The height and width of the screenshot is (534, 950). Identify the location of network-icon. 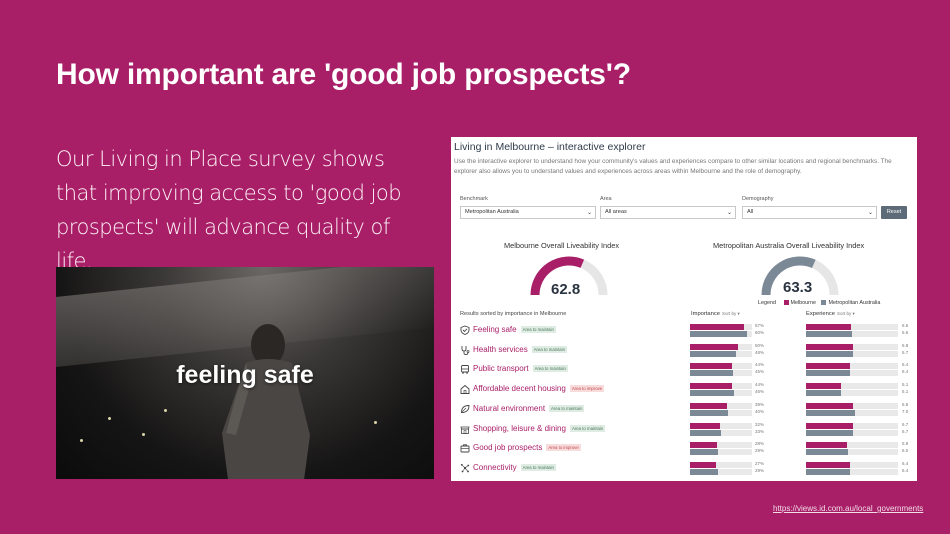
(465, 468).